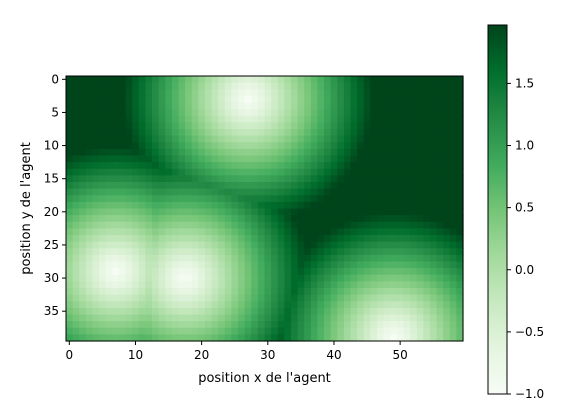 The width and height of the screenshot is (571, 417). What do you see at coordinates (51, 212) in the screenshot?
I see `y-tick-label: 20` at bounding box center [51, 212].